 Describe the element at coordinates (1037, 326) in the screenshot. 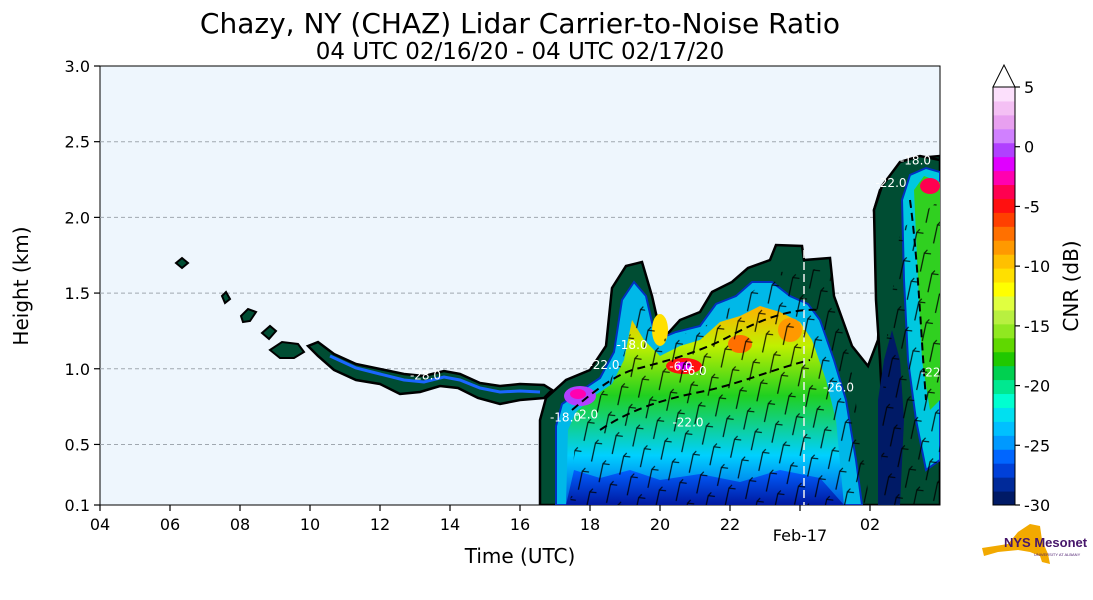

I see `colorbar-tick-label: -15` at that location.